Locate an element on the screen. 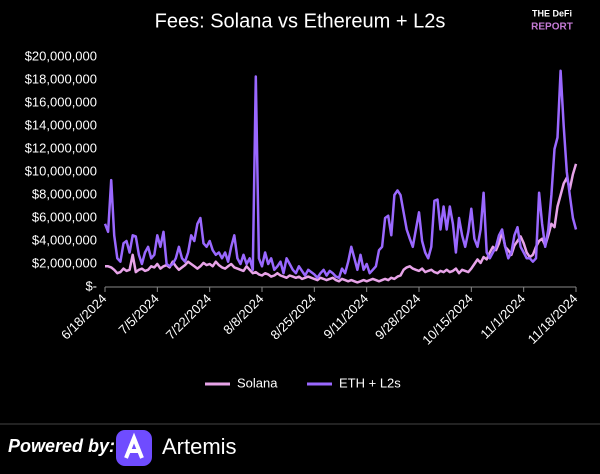  y-tick-label: $10,000,000 is located at coordinates (61, 170).